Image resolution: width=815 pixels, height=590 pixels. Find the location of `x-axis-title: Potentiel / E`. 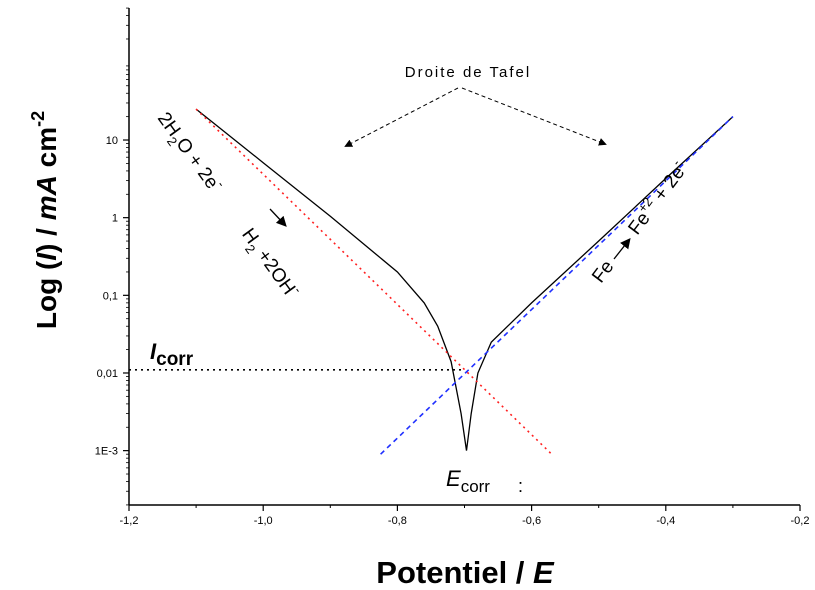

x-axis-title: Potentiel / E is located at coordinates (465, 572).